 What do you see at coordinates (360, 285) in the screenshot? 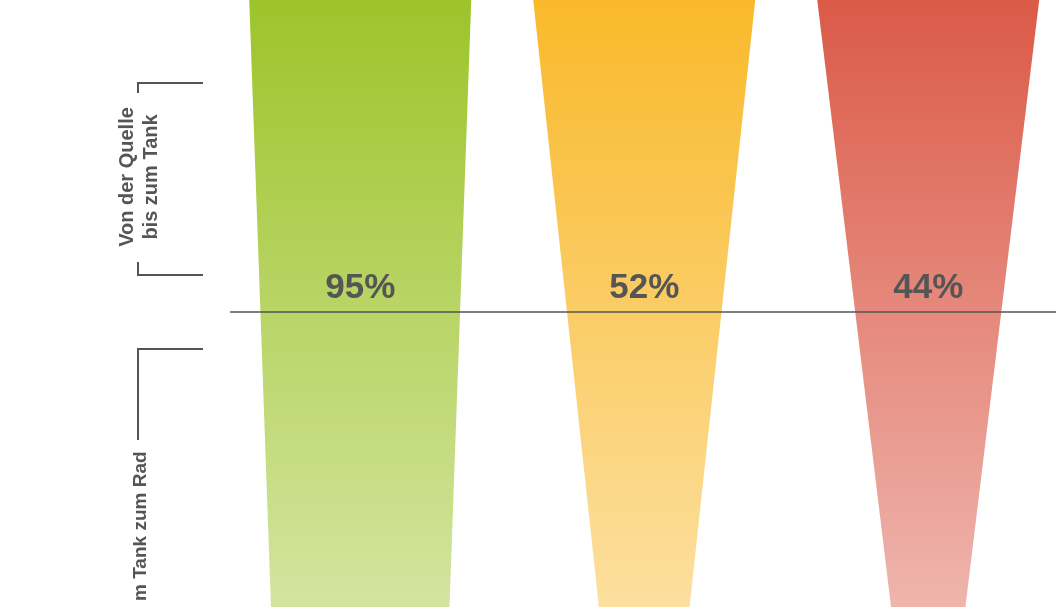
I see `data-label: 95%` at bounding box center [360, 285].